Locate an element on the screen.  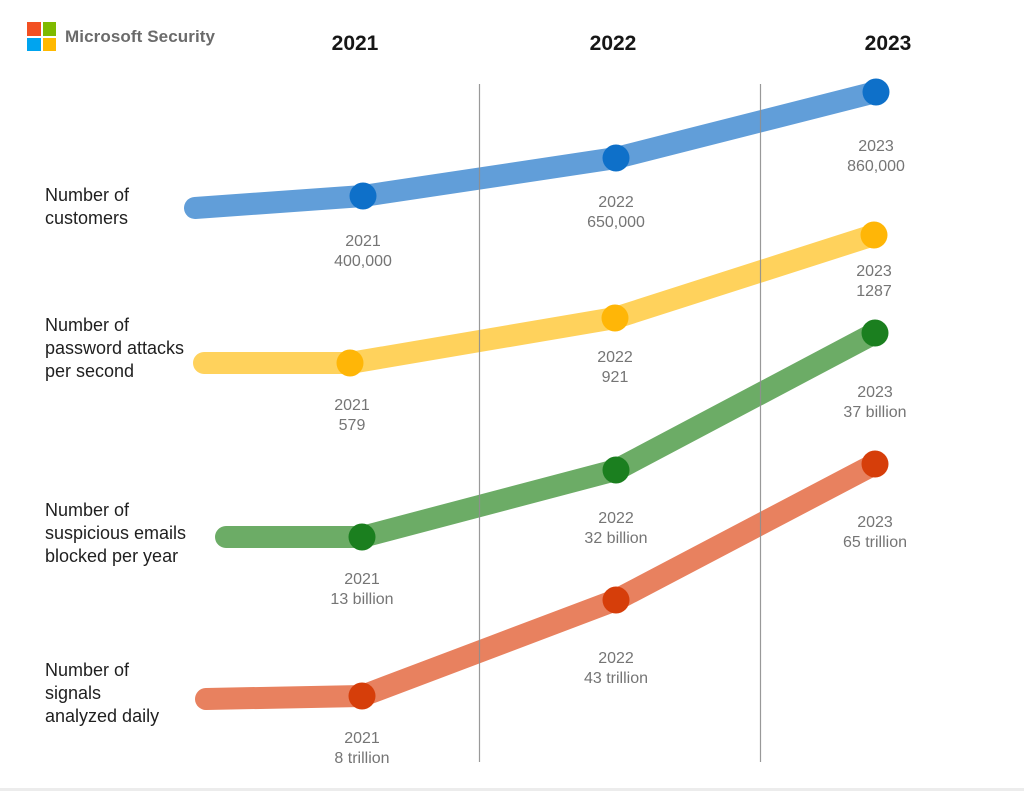
logo-square-yellow is located at coordinates (49, 44).